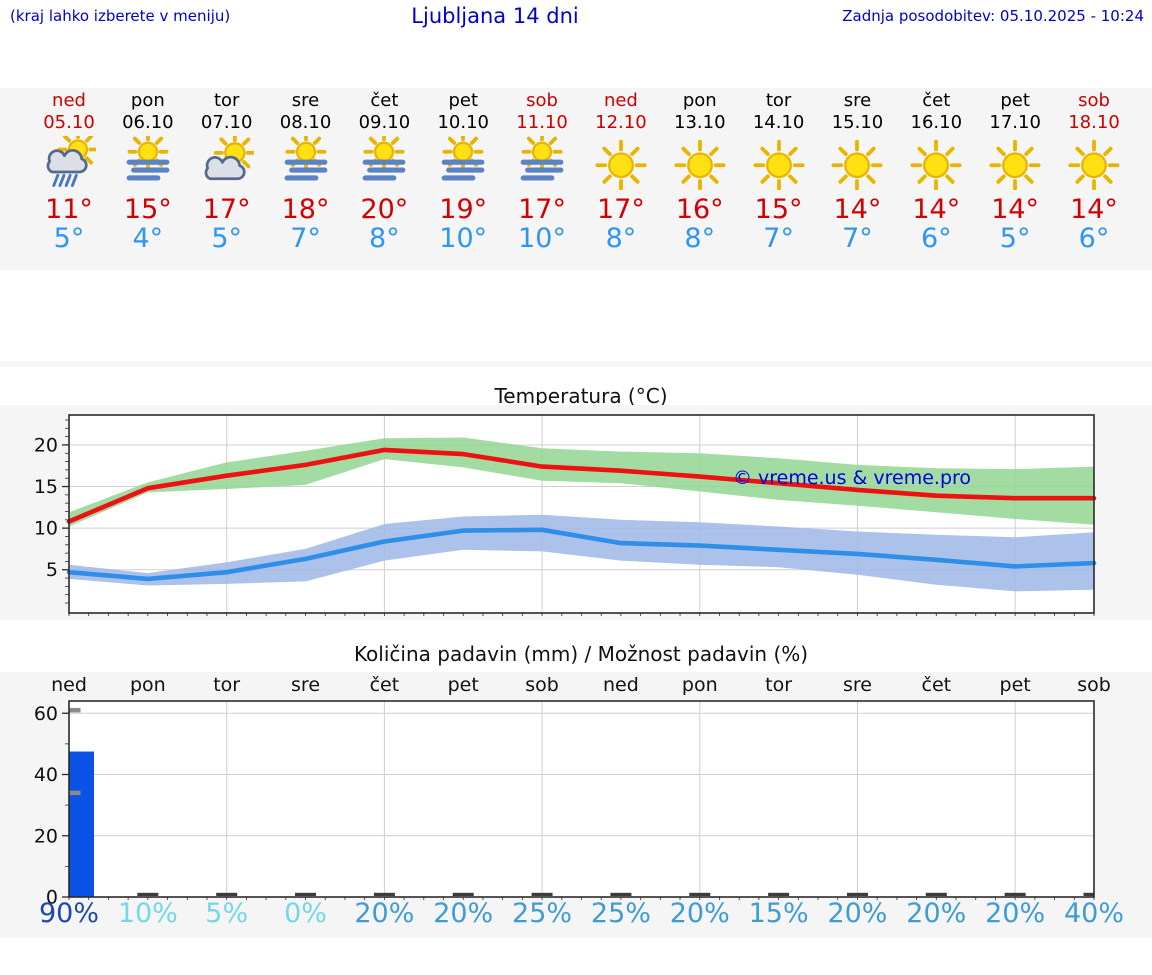  What do you see at coordinates (306, 685) in the screenshot?
I see `precip-day-label: sre` at bounding box center [306, 685].